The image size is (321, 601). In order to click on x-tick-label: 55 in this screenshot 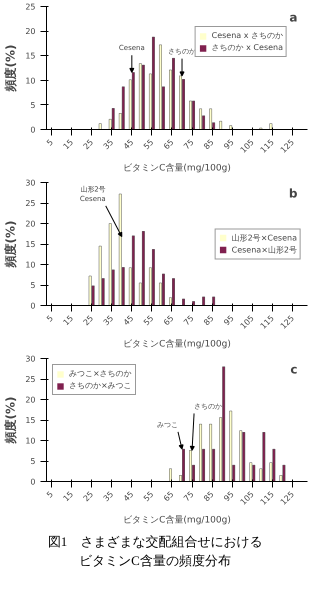, I will do `click(149, 145)`.